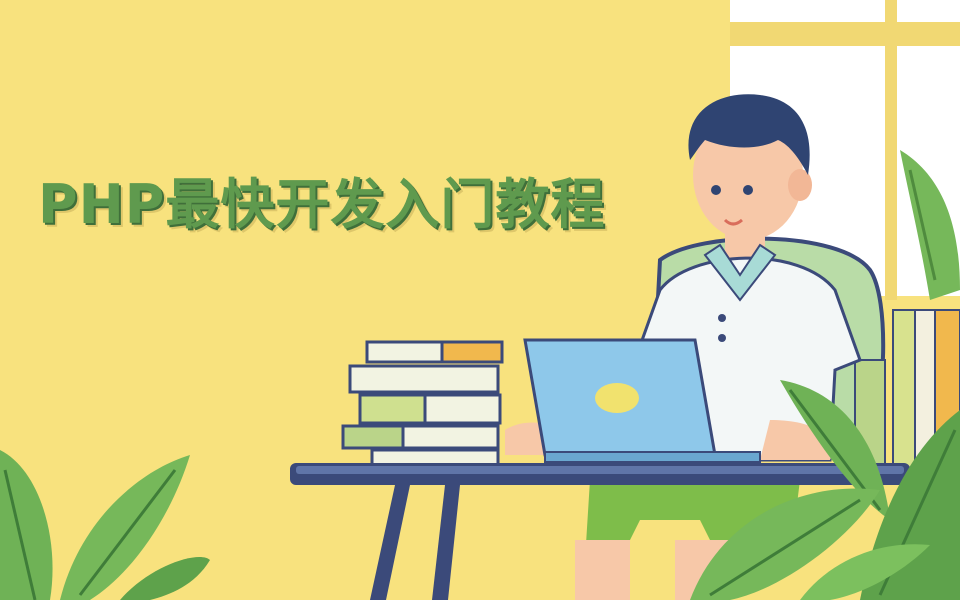 The height and width of the screenshot is (600, 960). I want to click on page-title-text: PHP最快开发入门教程, so click(322, 204).